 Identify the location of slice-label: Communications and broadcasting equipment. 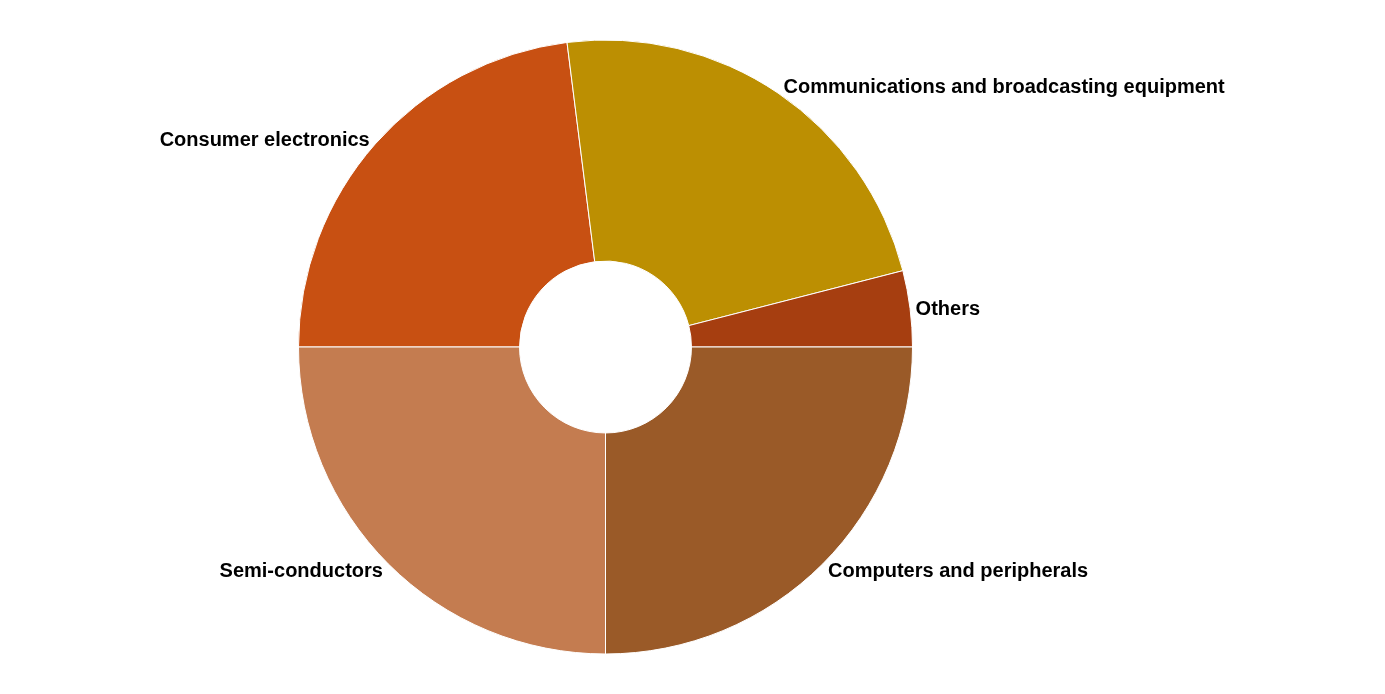
(1004, 85).